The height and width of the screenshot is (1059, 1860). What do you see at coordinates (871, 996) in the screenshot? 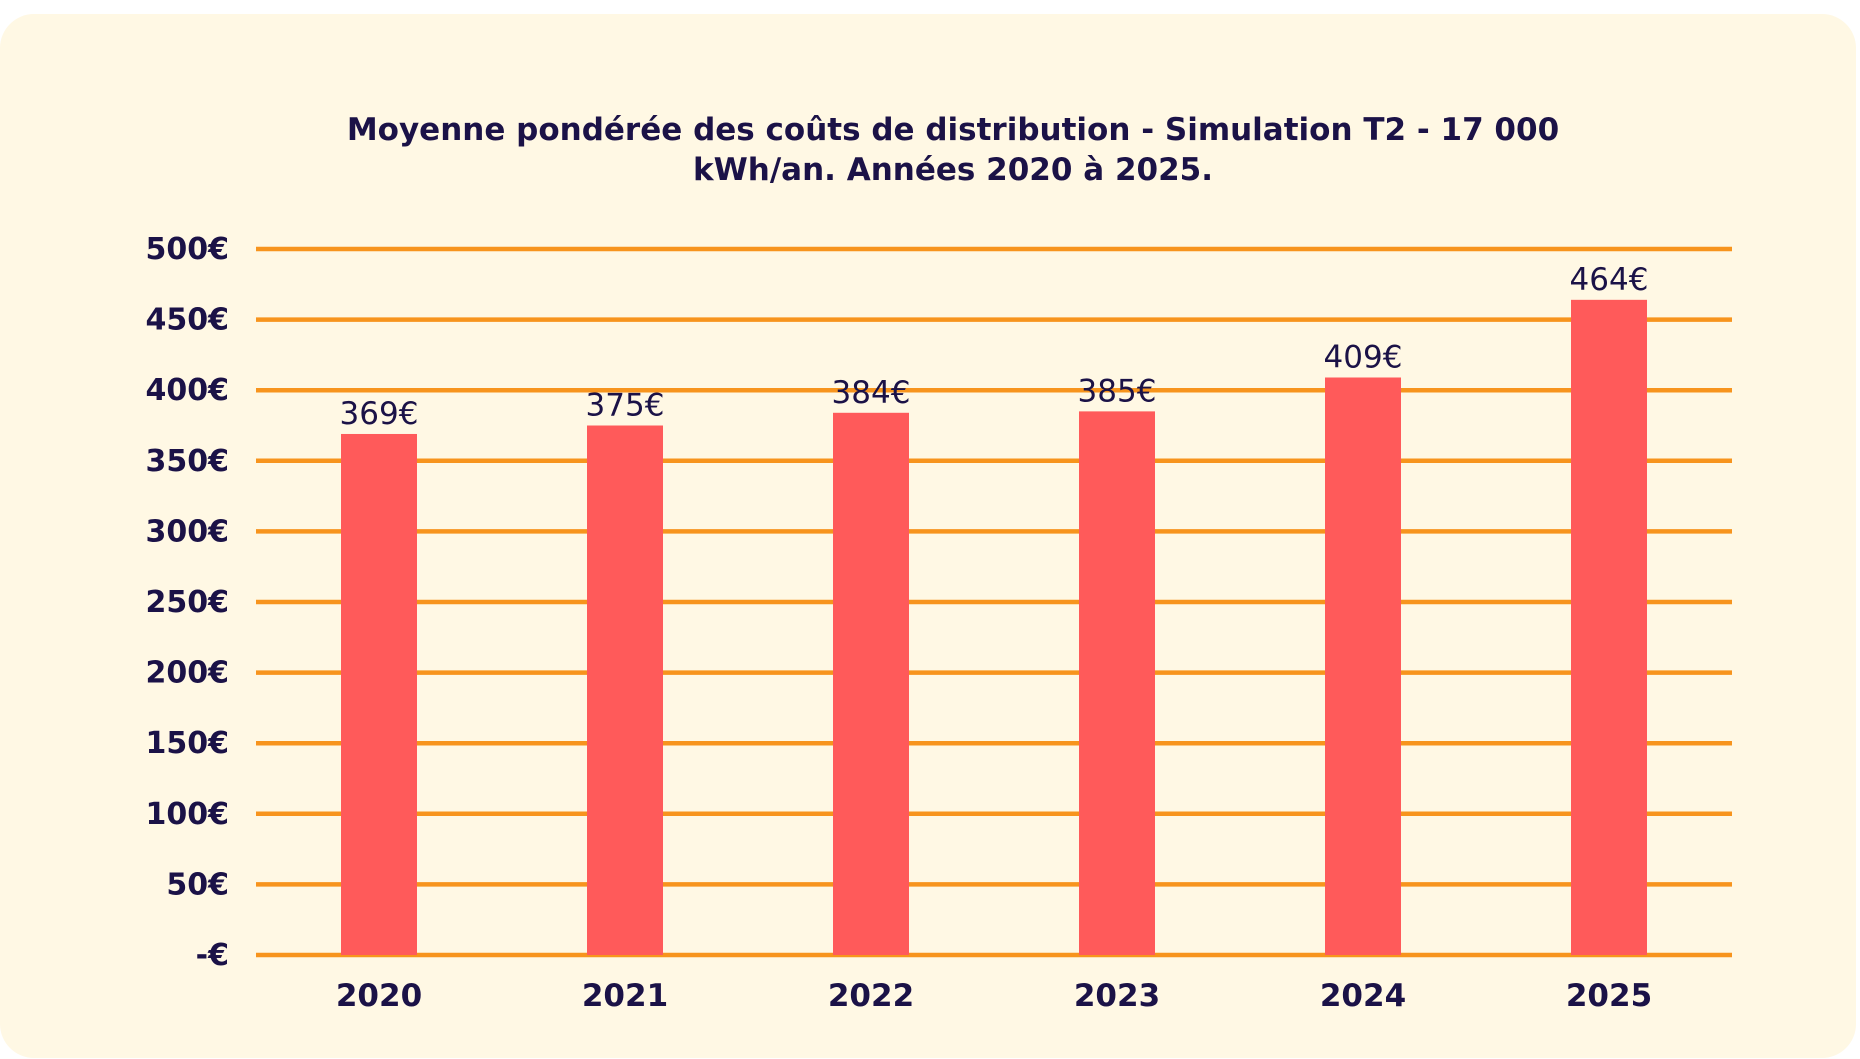
I see `x-category-label: 2022` at bounding box center [871, 996].